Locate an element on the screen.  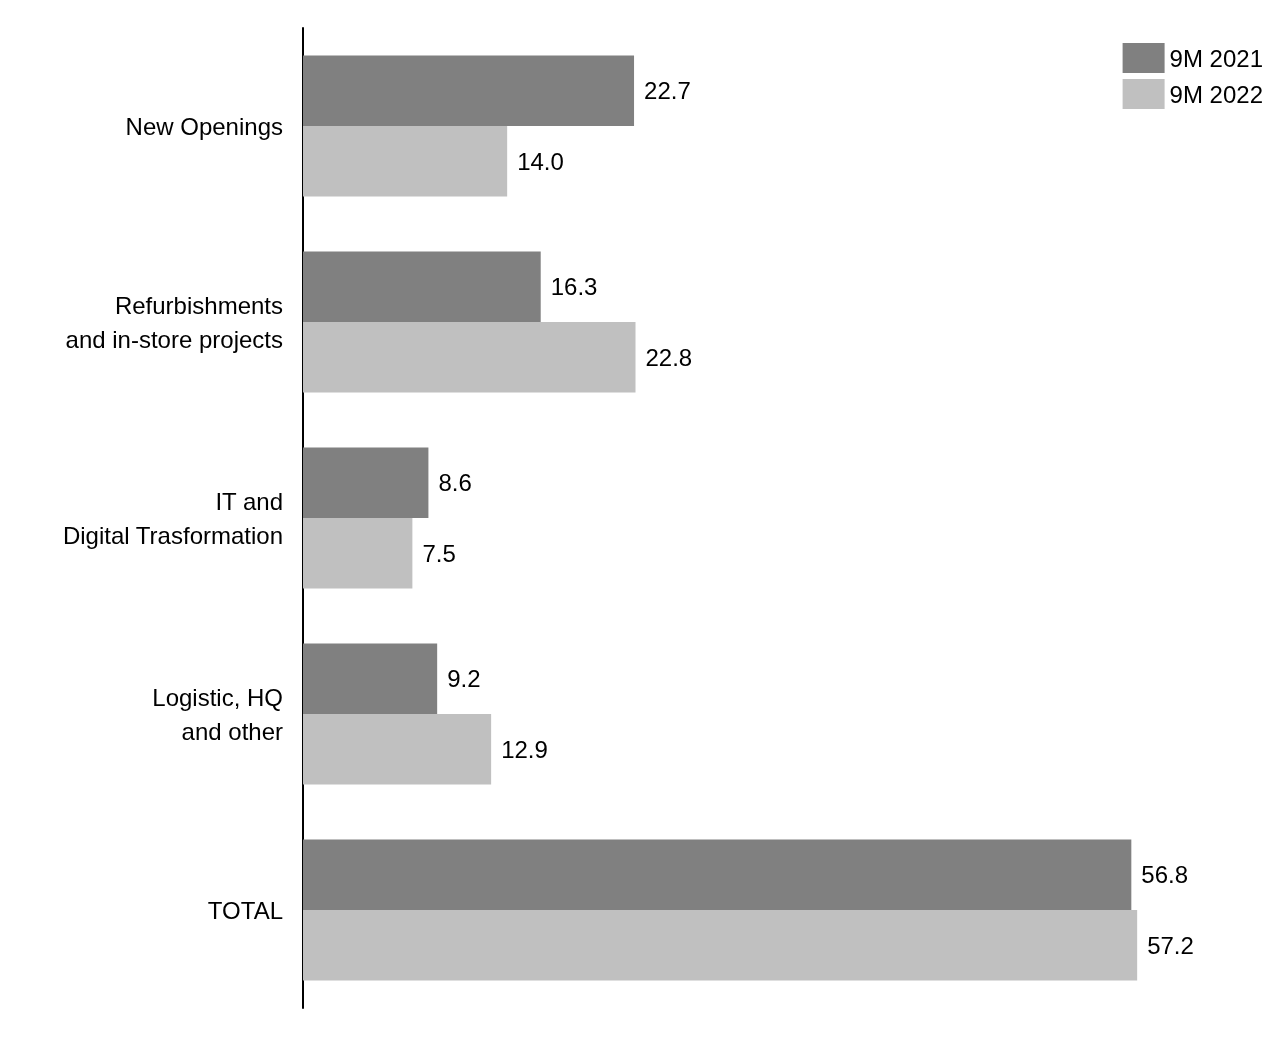
data-label: 56.8 is located at coordinates (1165, 875).